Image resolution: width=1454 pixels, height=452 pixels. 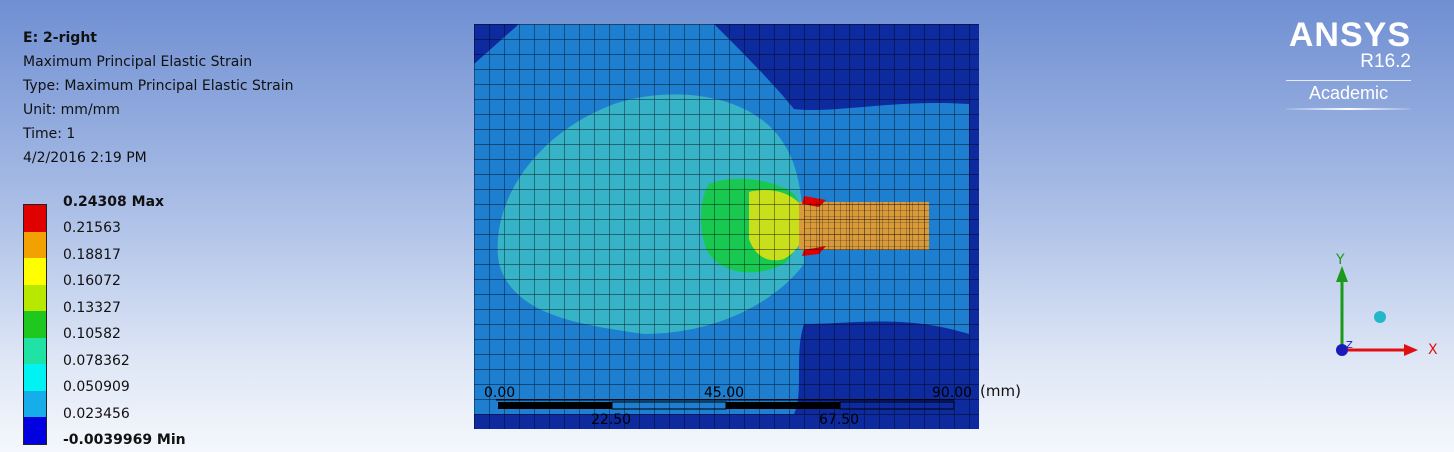 I want to click on result-unit: Unit: mm/mm, so click(x=71, y=110).